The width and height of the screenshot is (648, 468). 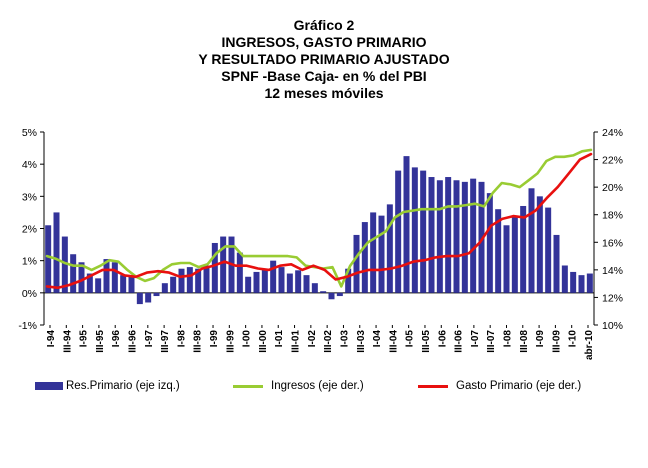 I want to click on x-tick-label: I-10, so click(x=573, y=339).